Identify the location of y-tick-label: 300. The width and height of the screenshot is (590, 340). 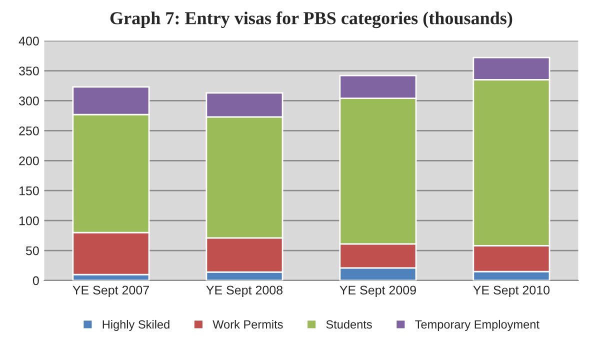
(29, 101).